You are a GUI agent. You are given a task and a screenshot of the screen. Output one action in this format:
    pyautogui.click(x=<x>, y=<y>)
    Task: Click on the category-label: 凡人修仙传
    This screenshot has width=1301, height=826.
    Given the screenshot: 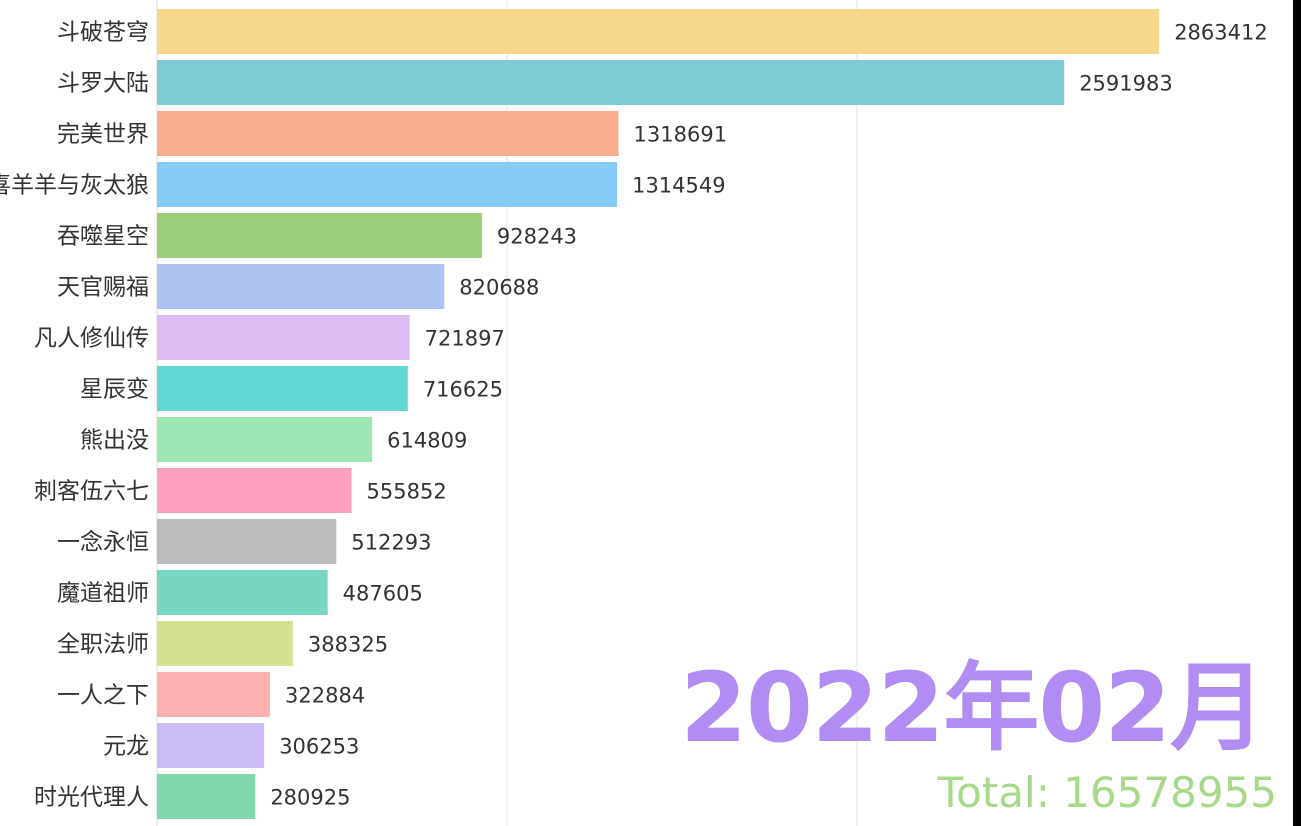 What is the action you would take?
    pyautogui.click(x=91, y=339)
    